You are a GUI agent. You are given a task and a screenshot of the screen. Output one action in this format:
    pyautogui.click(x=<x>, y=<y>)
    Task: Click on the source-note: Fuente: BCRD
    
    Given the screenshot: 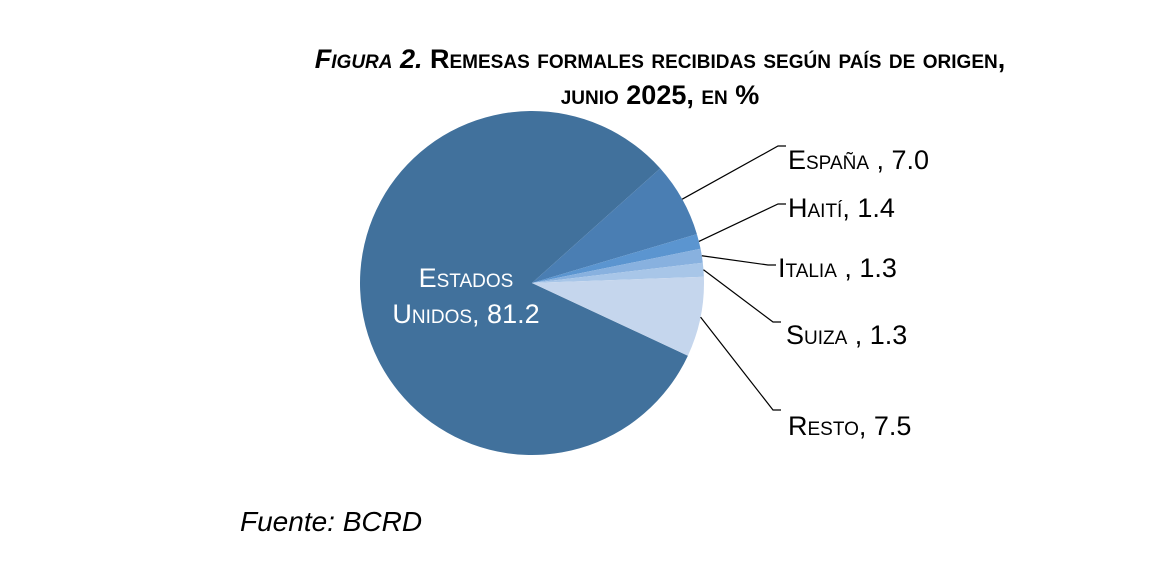 What is the action you would take?
    pyautogui.click(x=331, y=521)
    